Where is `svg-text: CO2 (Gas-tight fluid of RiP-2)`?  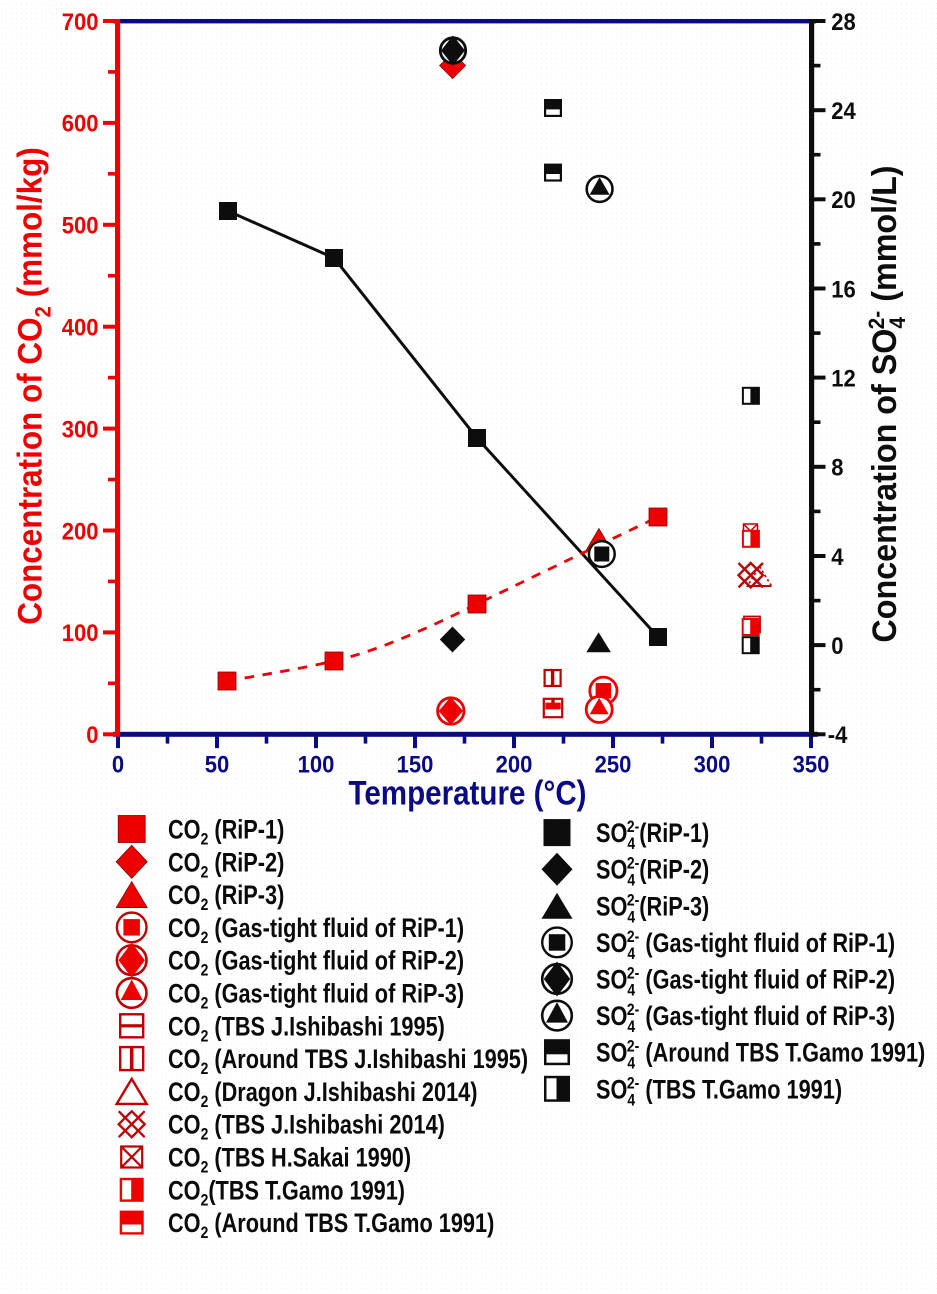
svg-text: CO2 (Gas-tight fluid of RiP-2) is located at coordinates (316, 963).